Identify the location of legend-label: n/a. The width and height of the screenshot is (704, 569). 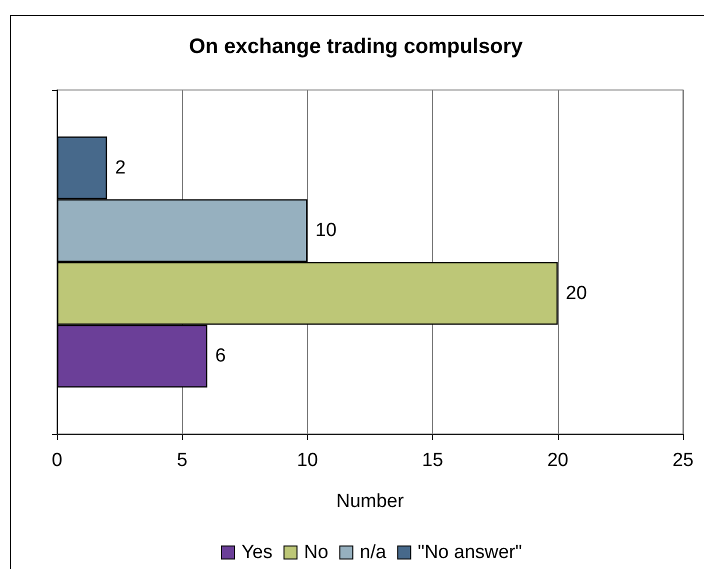
(373, 552).